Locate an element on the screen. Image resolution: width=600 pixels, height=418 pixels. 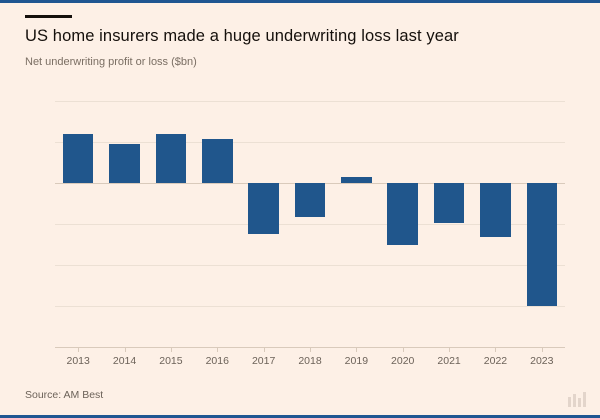
bar-2020 is located at coordinates (403, 214).